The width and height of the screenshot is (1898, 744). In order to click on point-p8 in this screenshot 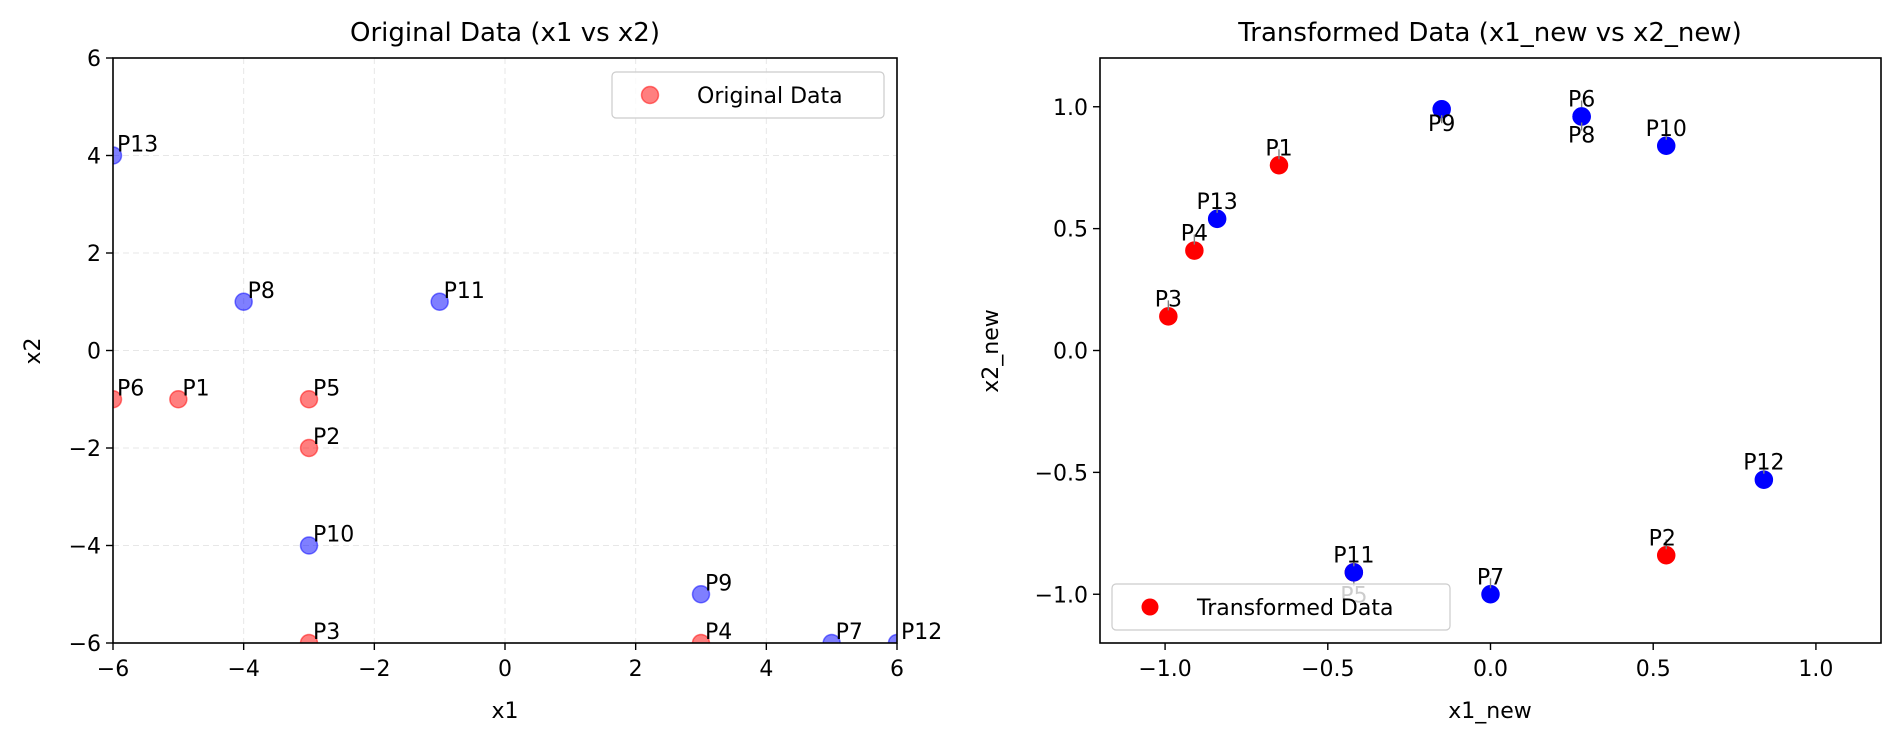, I will do `click(243, 301)`.